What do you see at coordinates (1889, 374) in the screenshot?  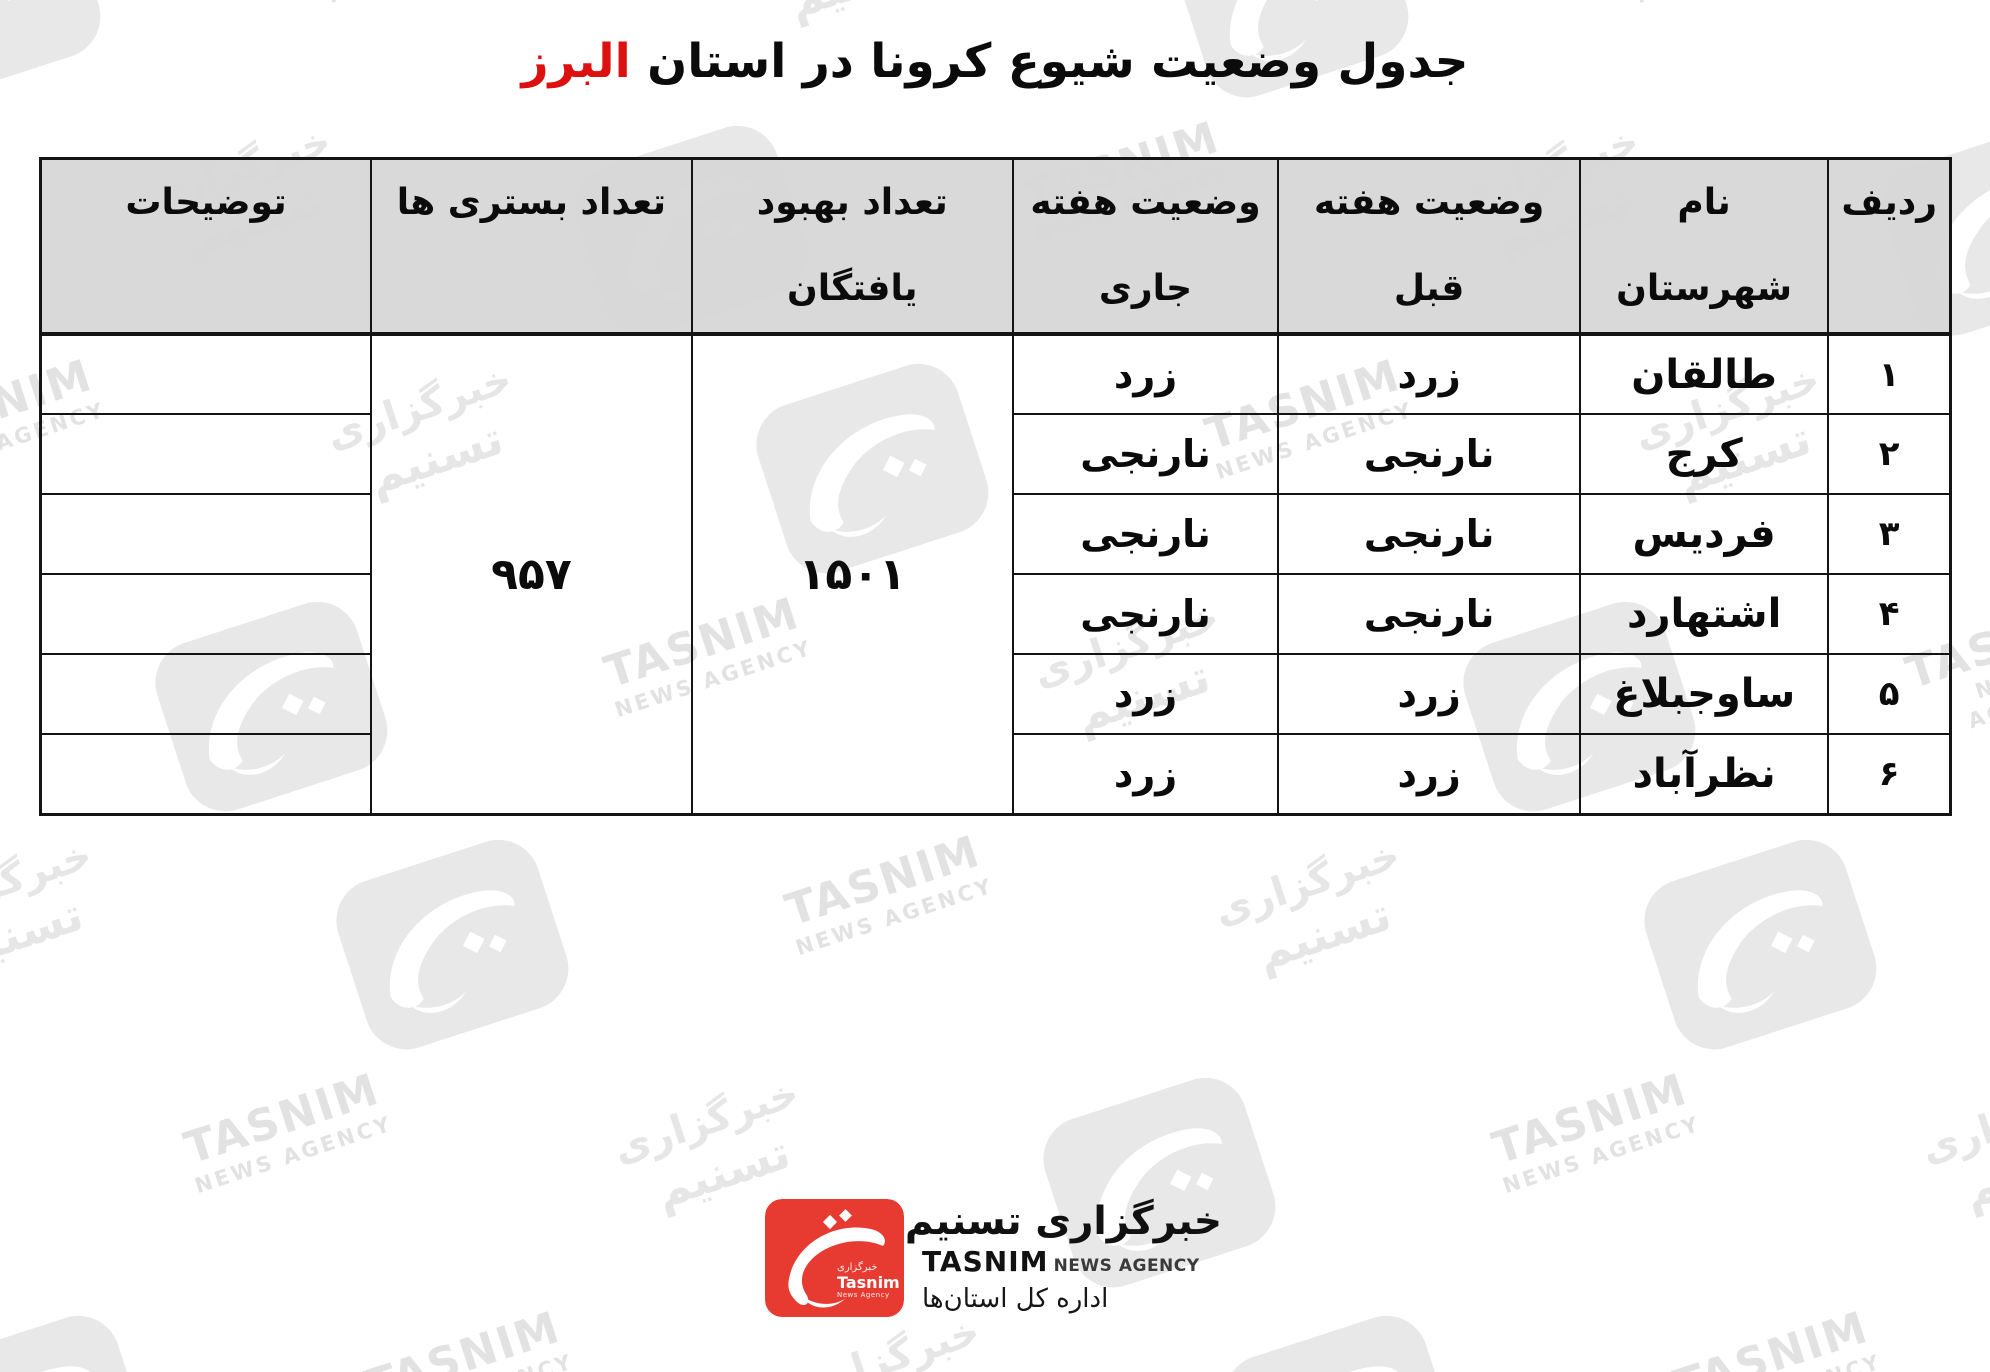 I see `row-number-cell: ۱` at bounding box center [1889, 374].